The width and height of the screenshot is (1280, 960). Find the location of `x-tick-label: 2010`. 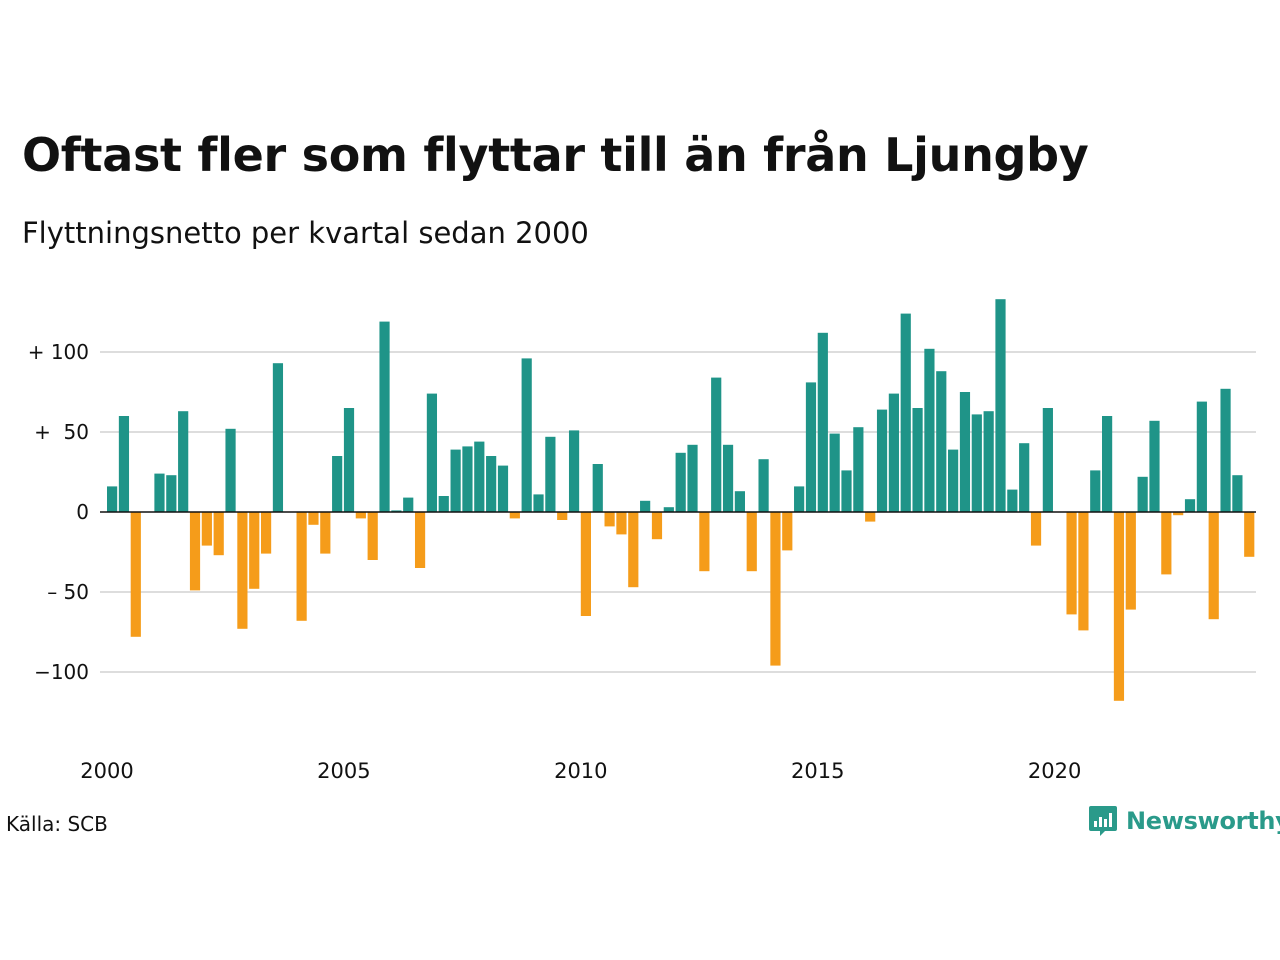

x-tick-label: 2010 is located at coordinates (580, 771).